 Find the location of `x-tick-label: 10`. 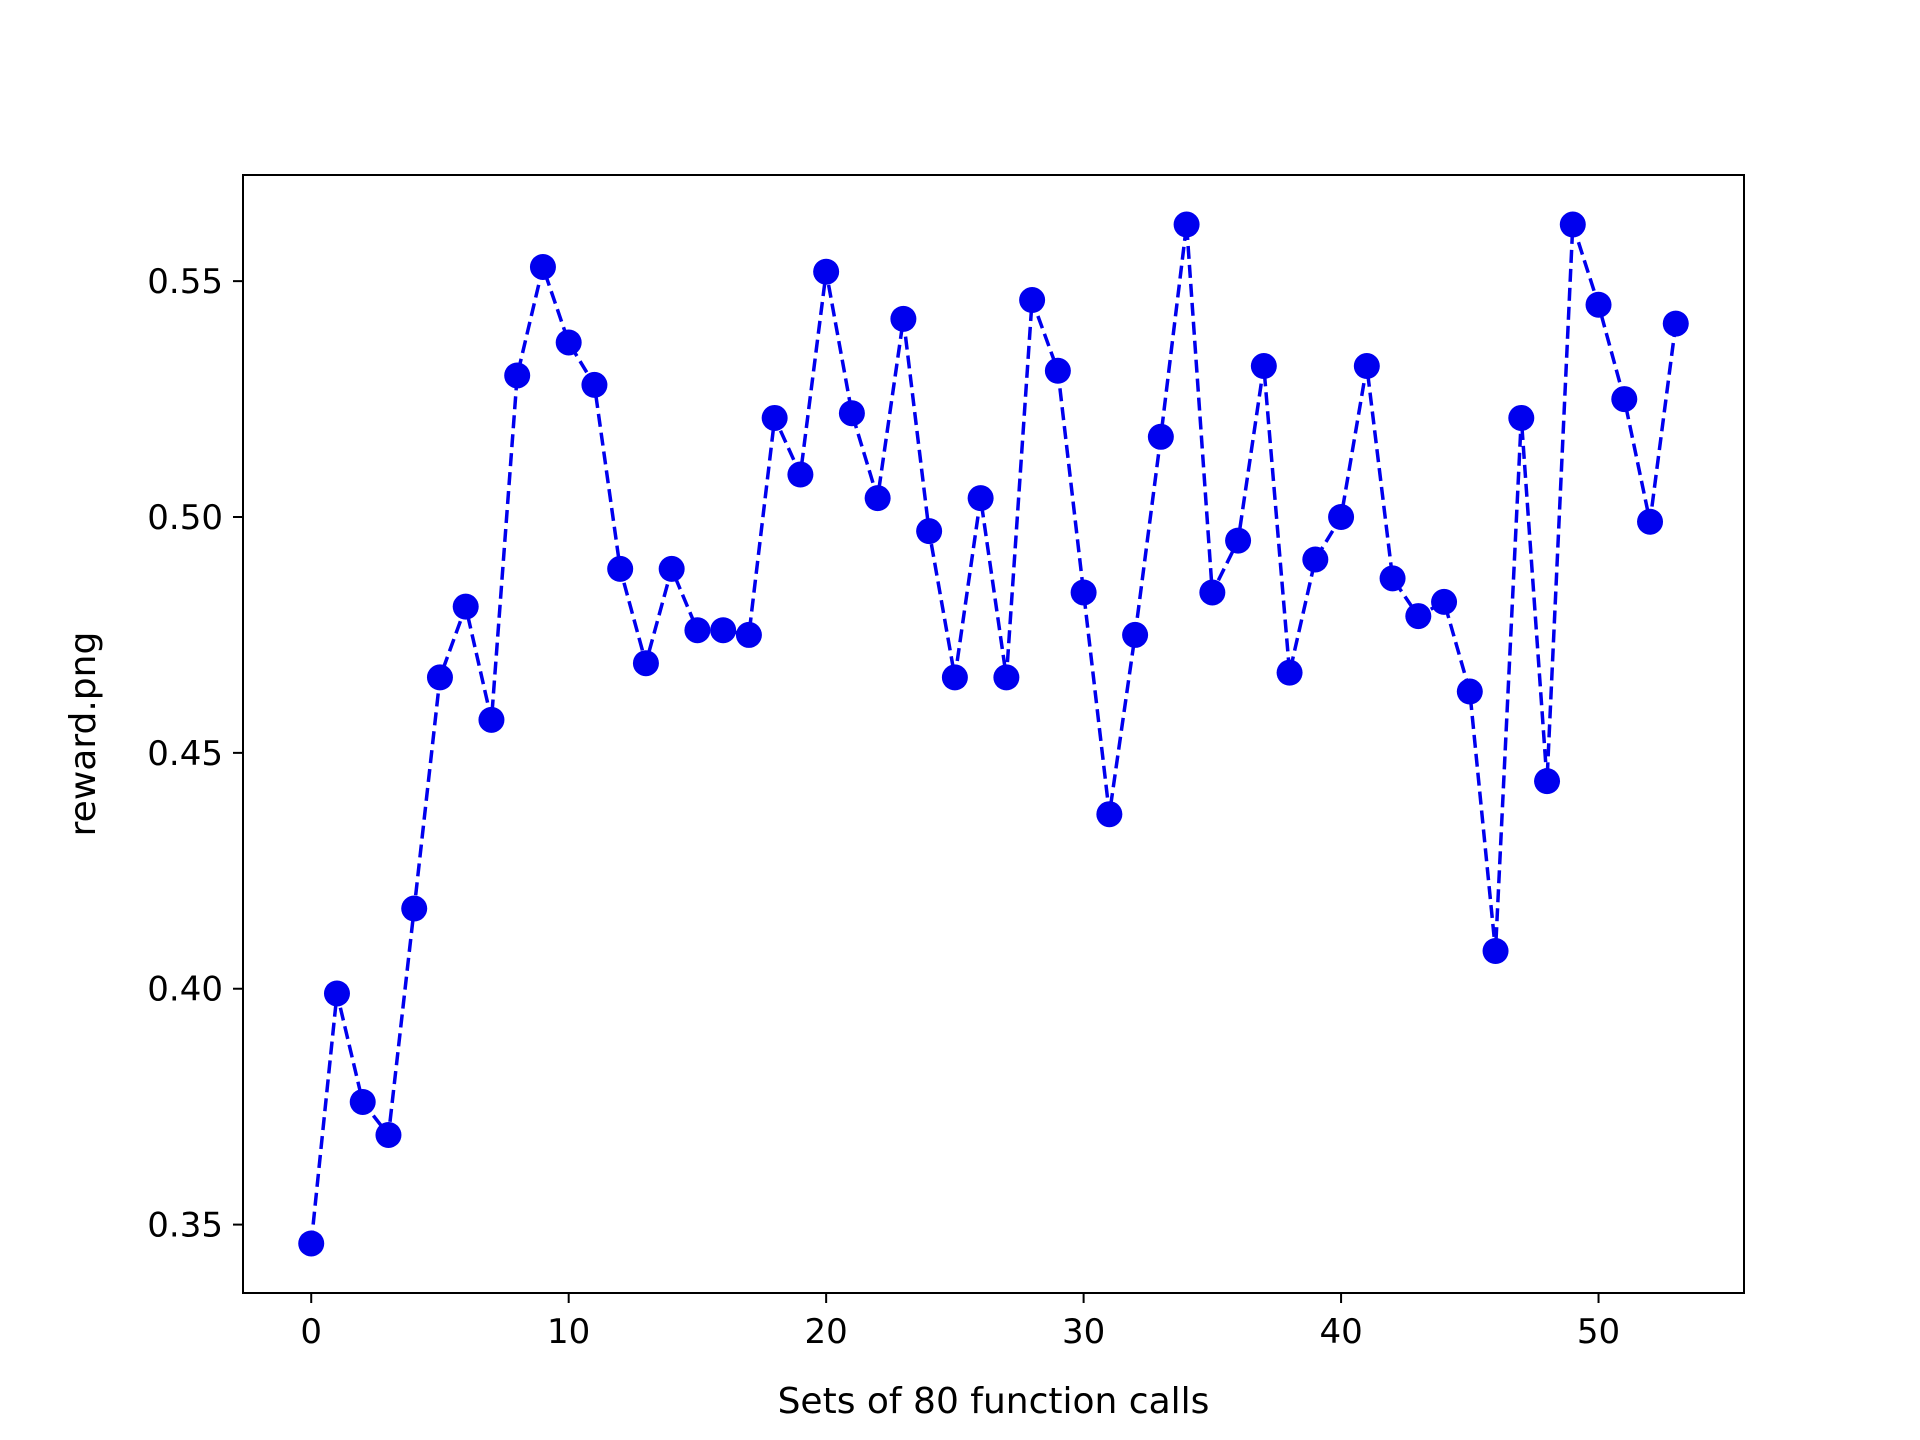

x-tick-label: 10 is located at coordinates (568, 1332).